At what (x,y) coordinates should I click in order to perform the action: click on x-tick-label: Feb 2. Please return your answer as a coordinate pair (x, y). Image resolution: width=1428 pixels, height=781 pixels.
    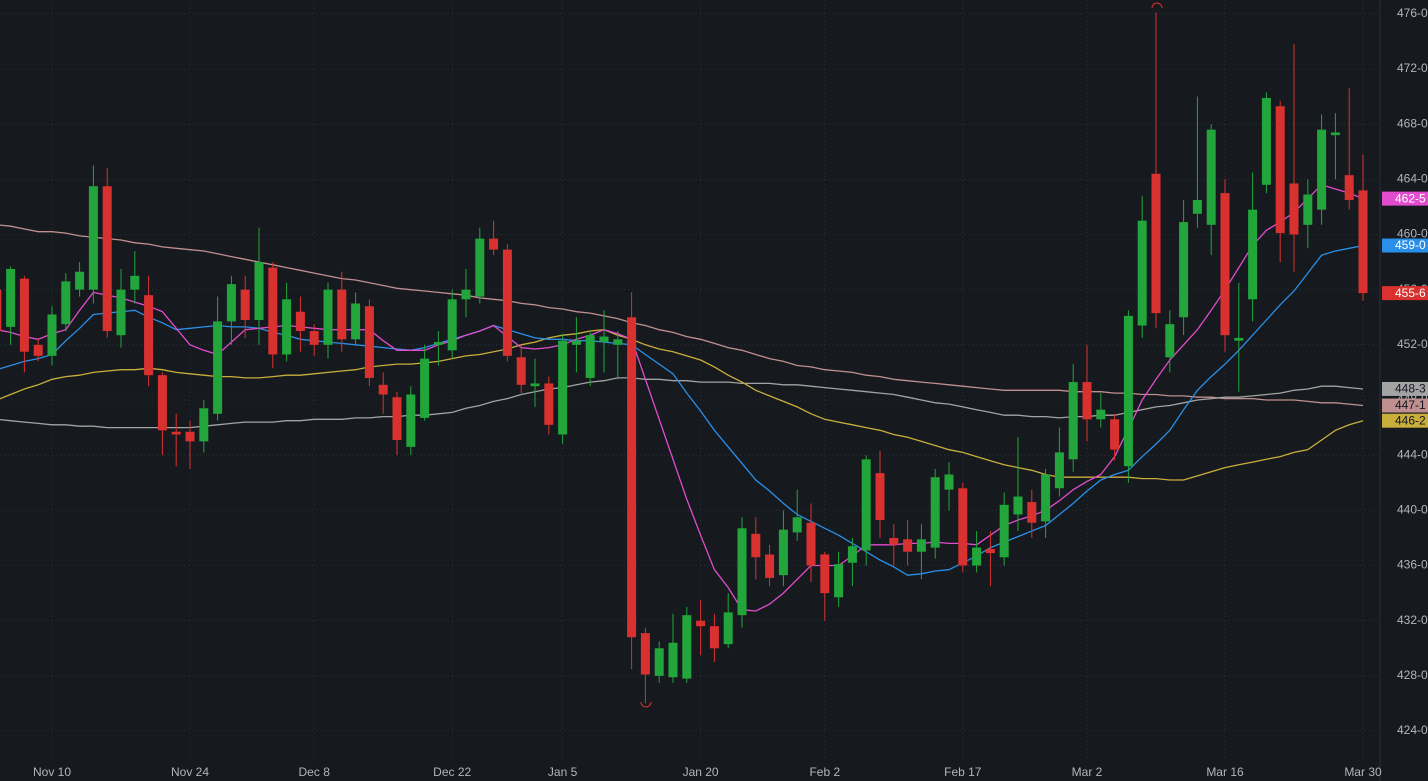
    Looking at the image, I should click on (824, 772).